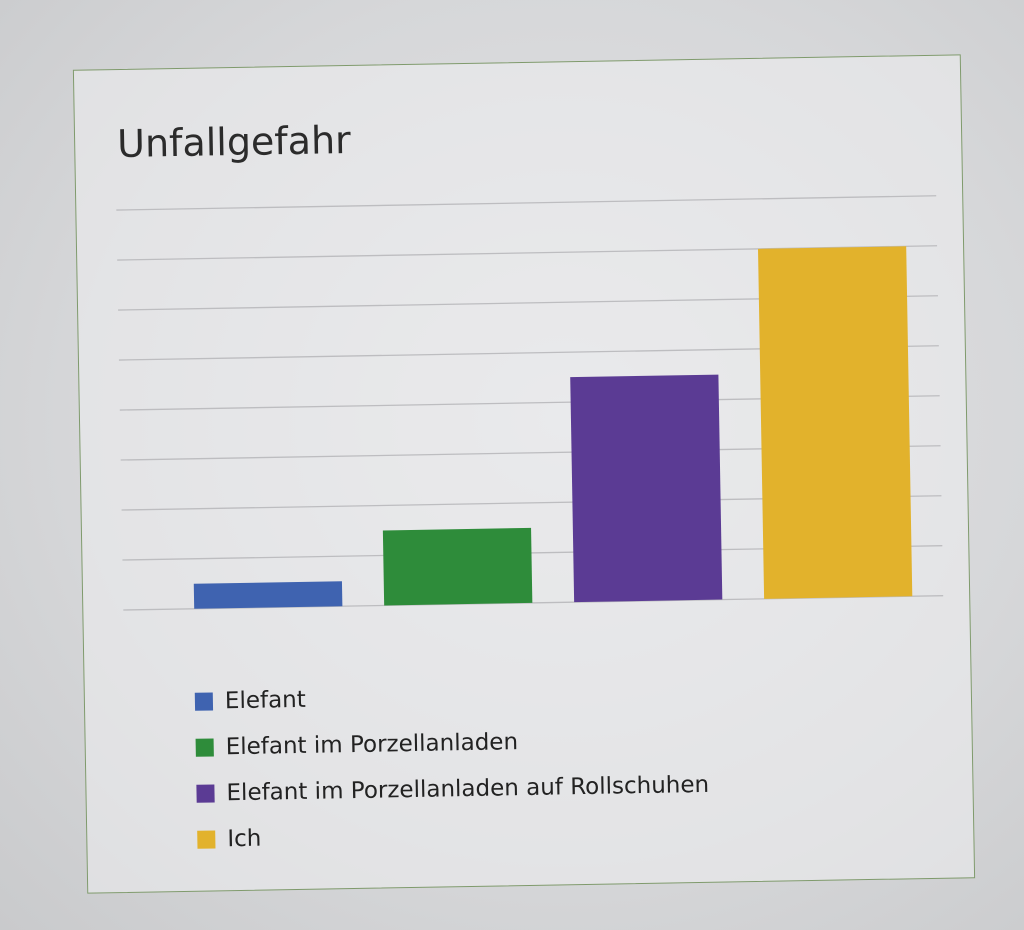 This screenshot has height=930, width=1024. Describe the element at coordinates (526, 203) in the screenshot. I see `gridline` at that location.